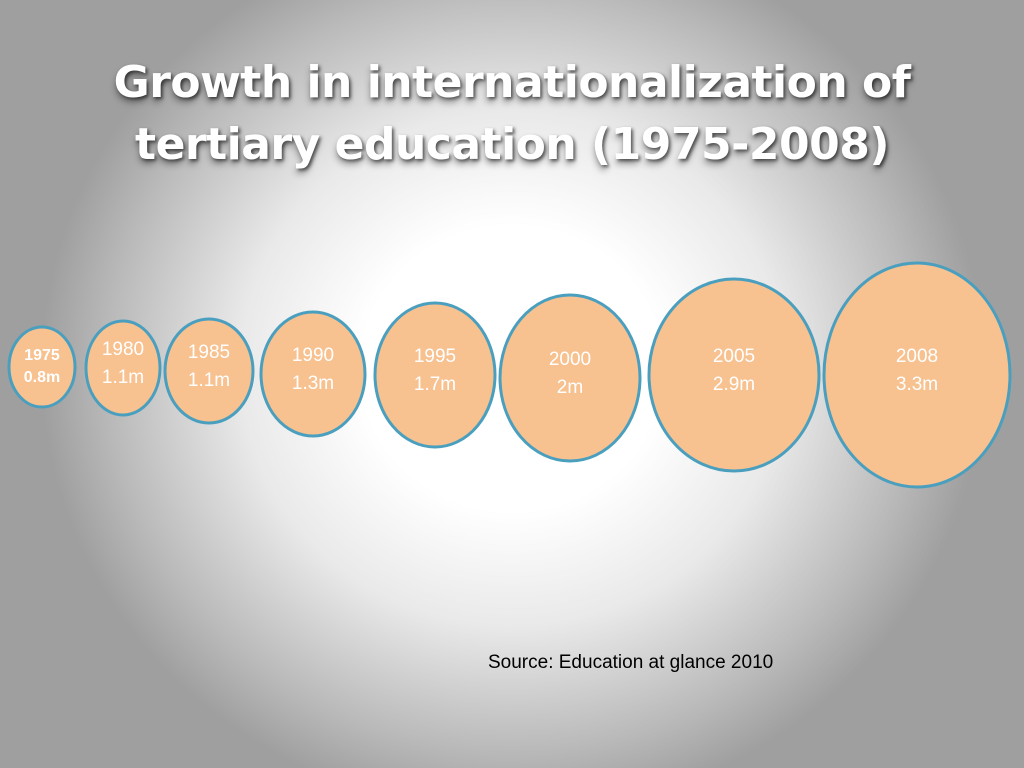 This screenshot has height=768, width=1024. I want to click on bubble-year-label: 1980, so click(123, 349).